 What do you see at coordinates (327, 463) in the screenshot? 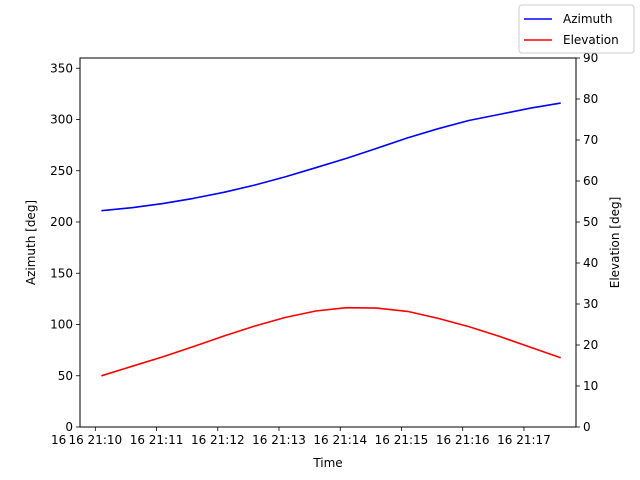
I see `x-axis-label: Time` at bounding box center [327, 463].